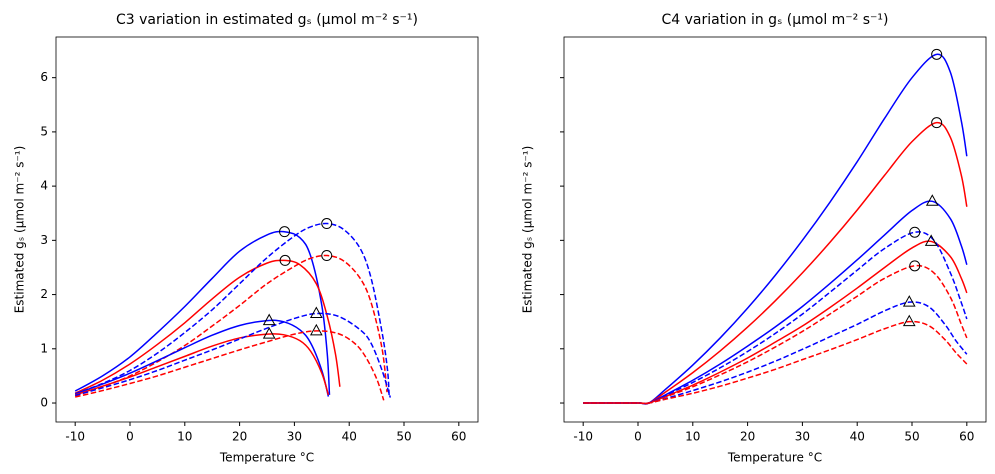  I want to click on y-tick-label: 6, so click(44, 77).